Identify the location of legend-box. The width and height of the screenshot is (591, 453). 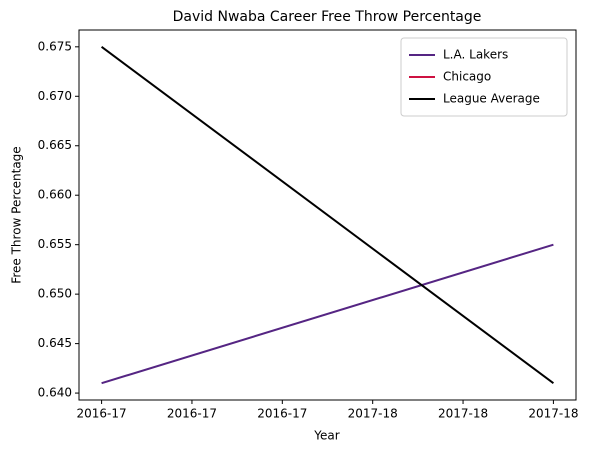
(484, 77).